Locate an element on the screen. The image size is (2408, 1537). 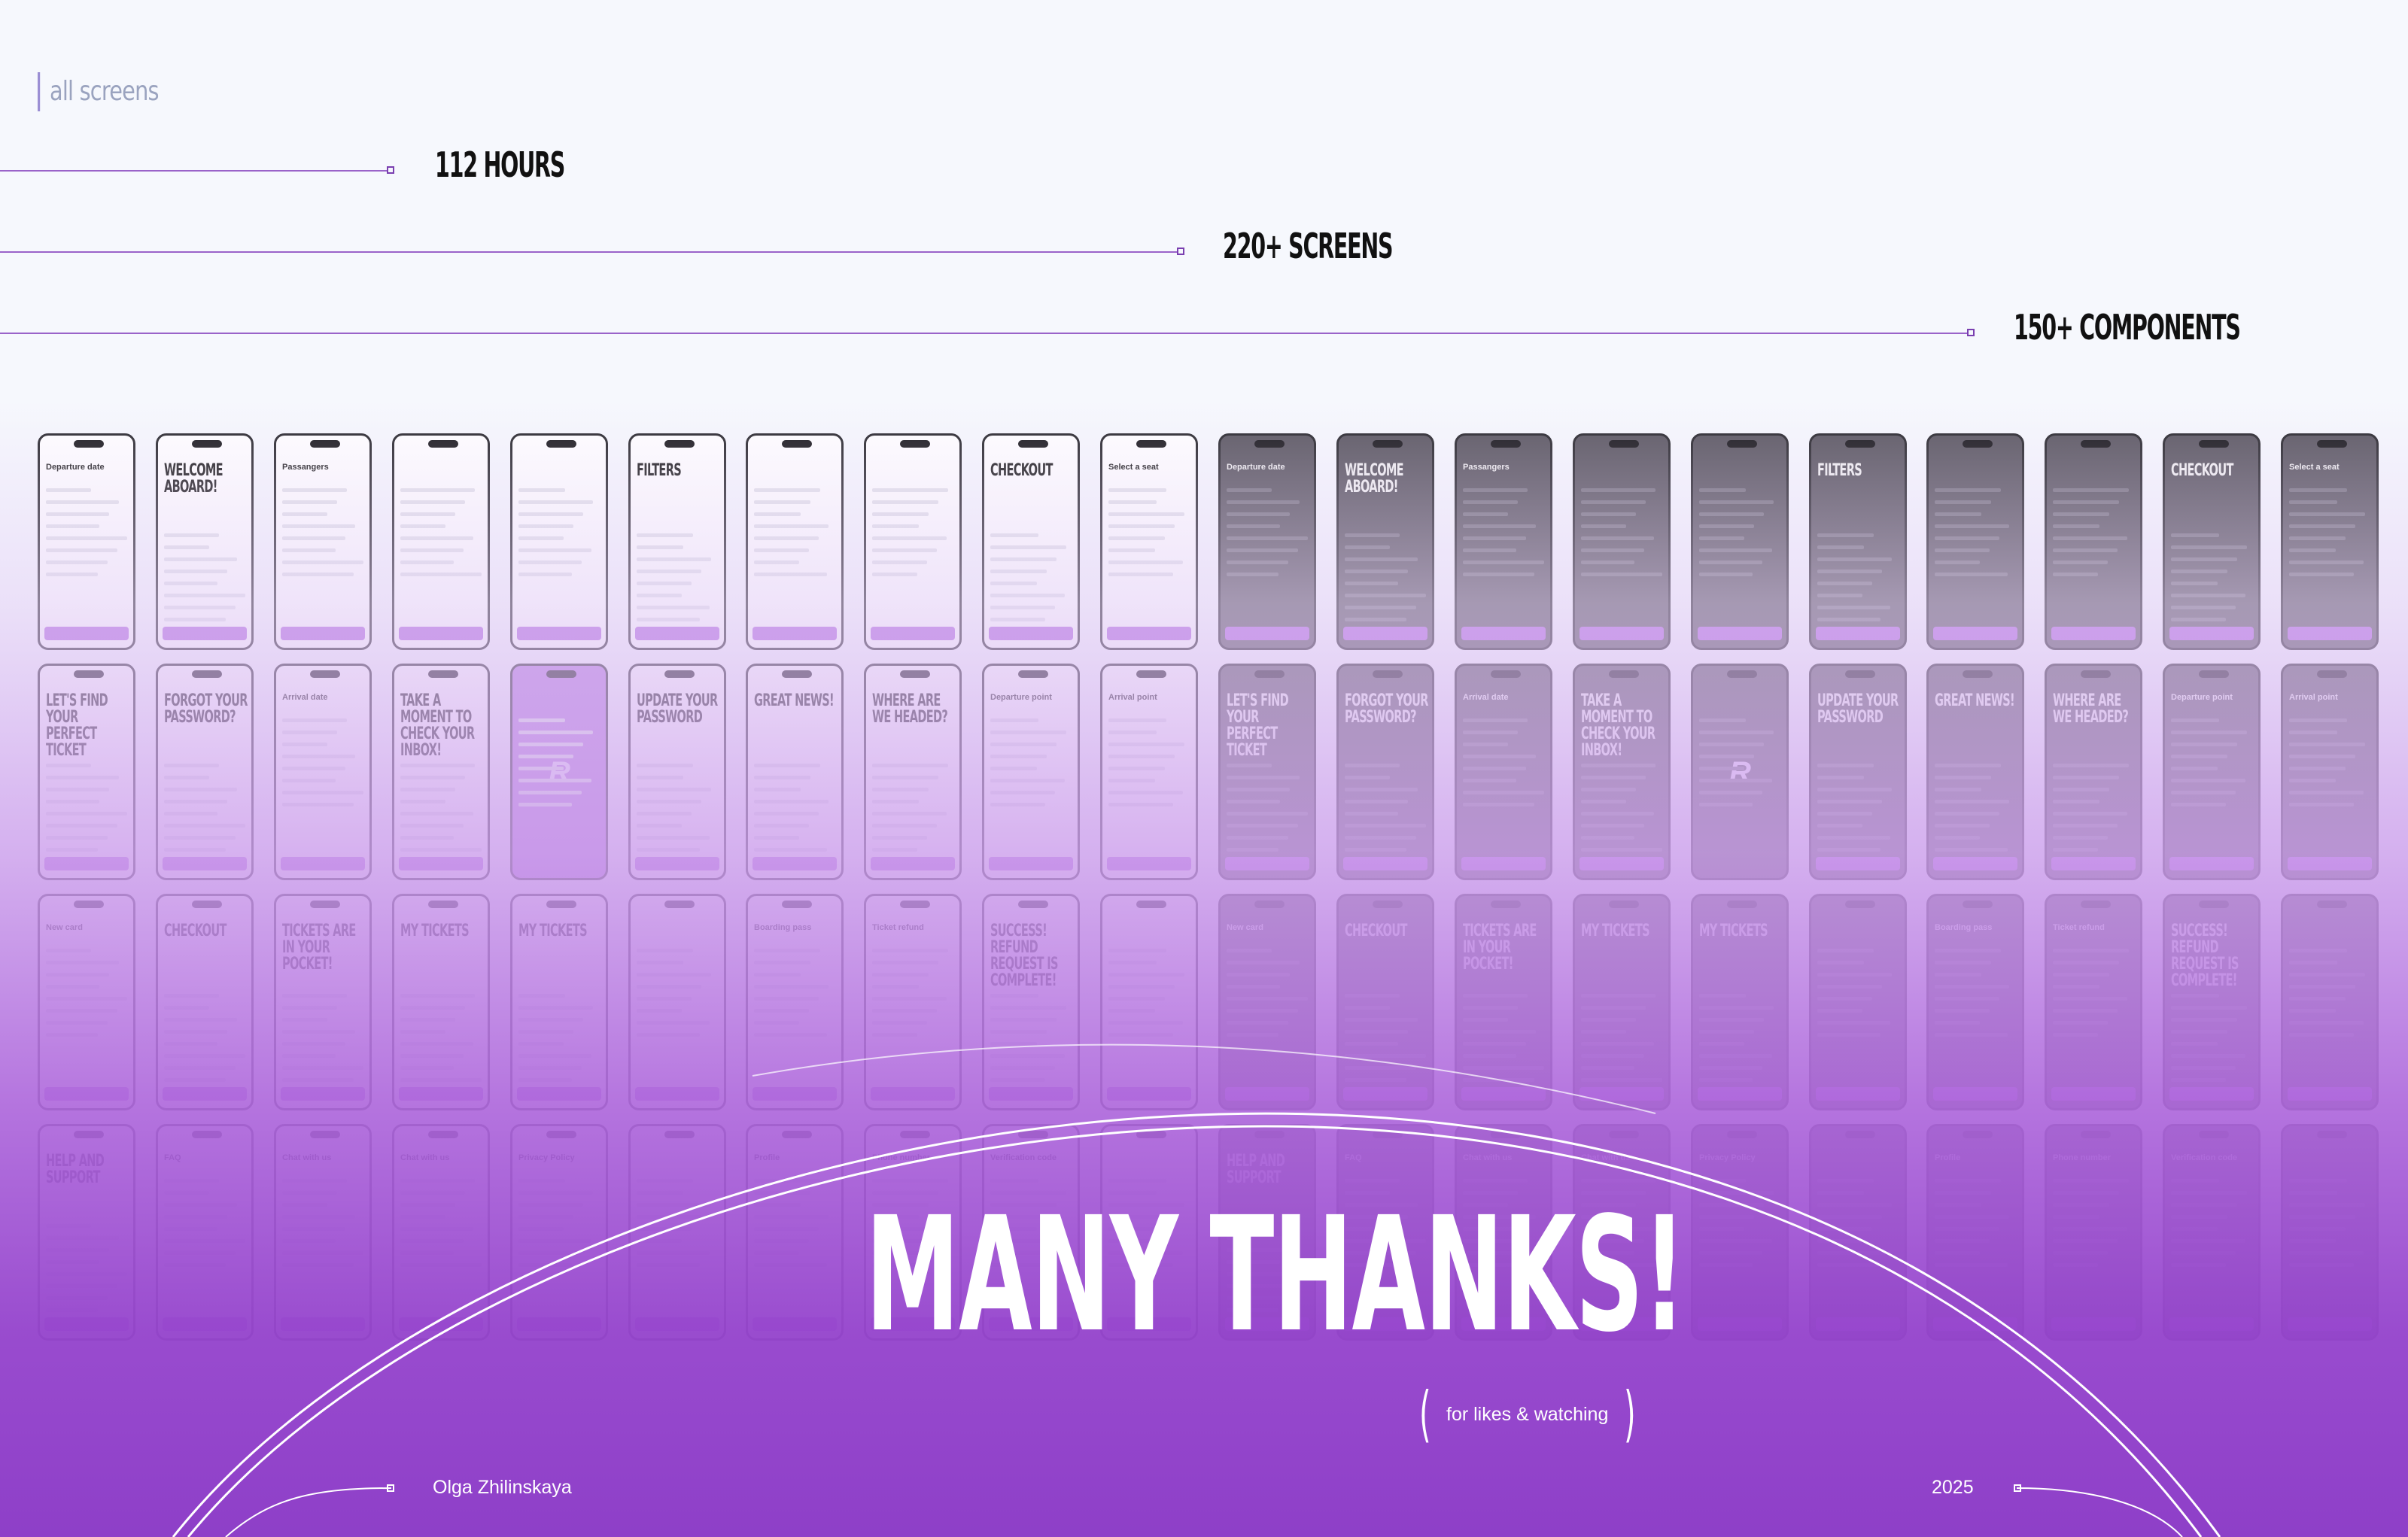
stat-hours: 112 HOURS is located at coordinates (500, 164).